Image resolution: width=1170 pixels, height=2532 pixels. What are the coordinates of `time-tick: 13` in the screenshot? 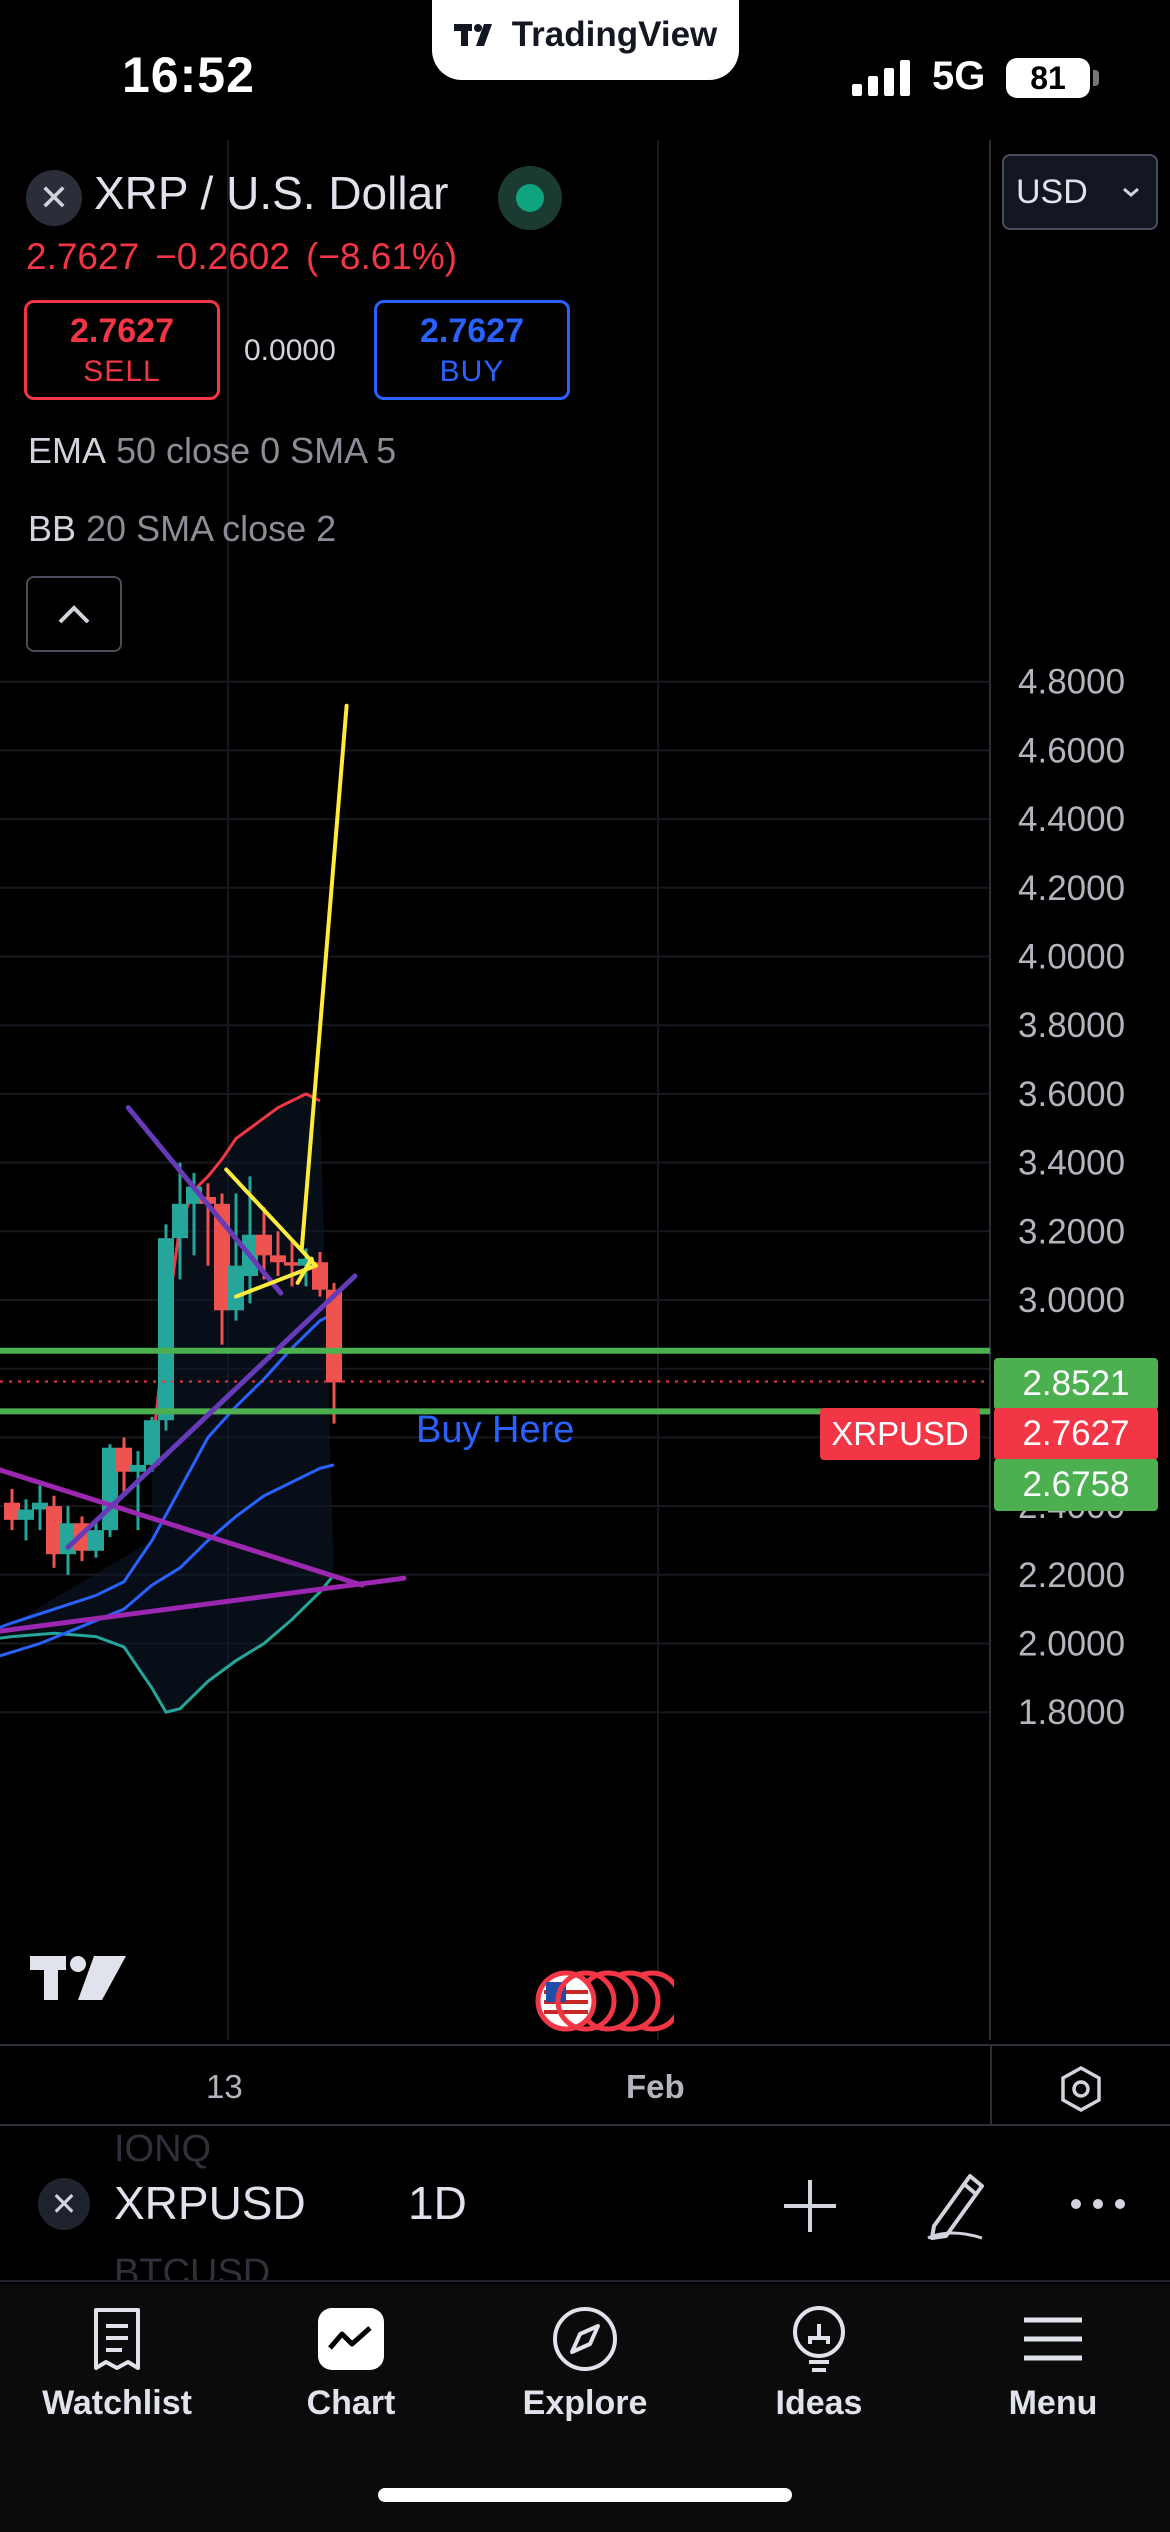 It's located at (224, 2086).